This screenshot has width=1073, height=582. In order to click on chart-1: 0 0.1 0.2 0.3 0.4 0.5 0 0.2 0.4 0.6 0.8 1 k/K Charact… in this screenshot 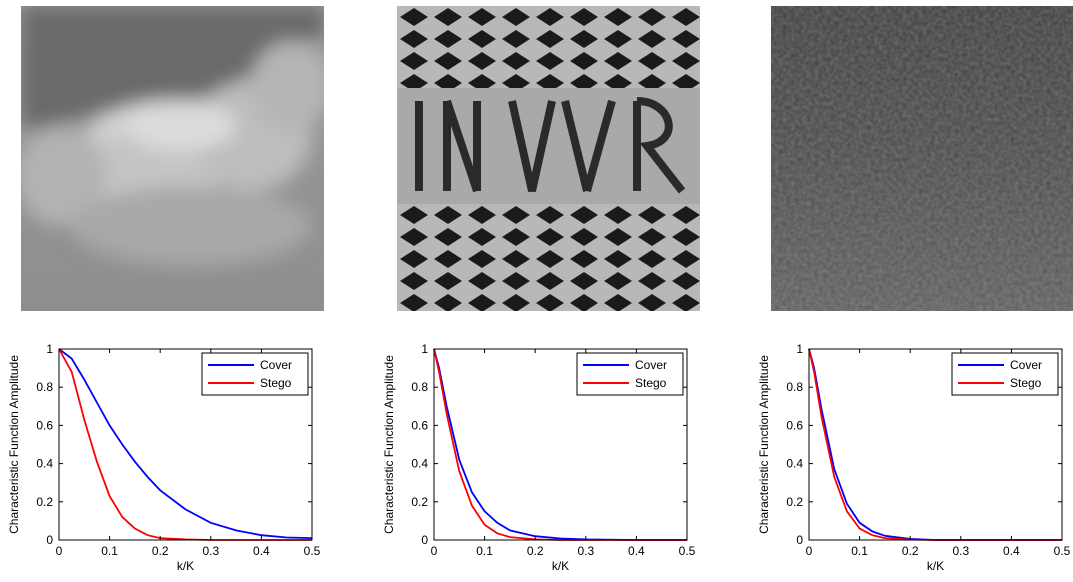, I will do `click(170, 459)`.